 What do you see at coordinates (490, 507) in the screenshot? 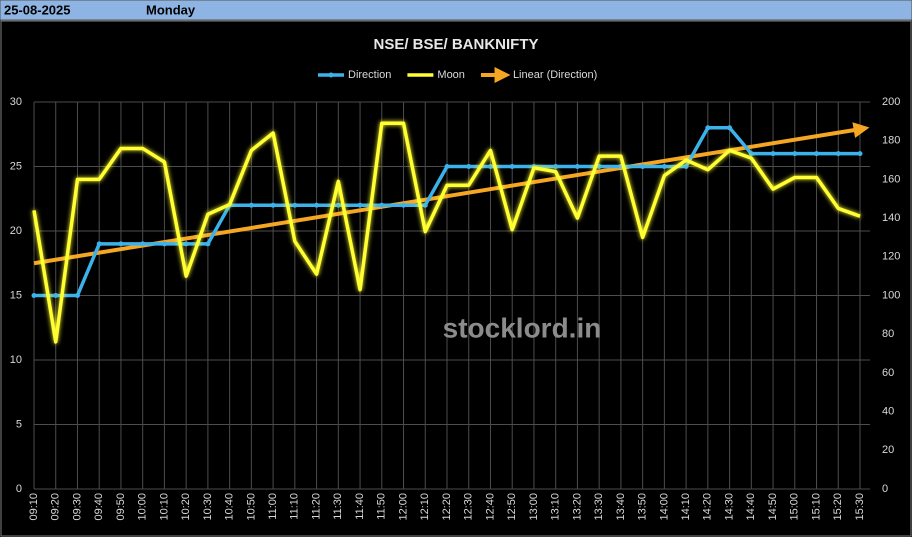
I see `x-tick-label: 12:40` at bounding box center [490, 507].